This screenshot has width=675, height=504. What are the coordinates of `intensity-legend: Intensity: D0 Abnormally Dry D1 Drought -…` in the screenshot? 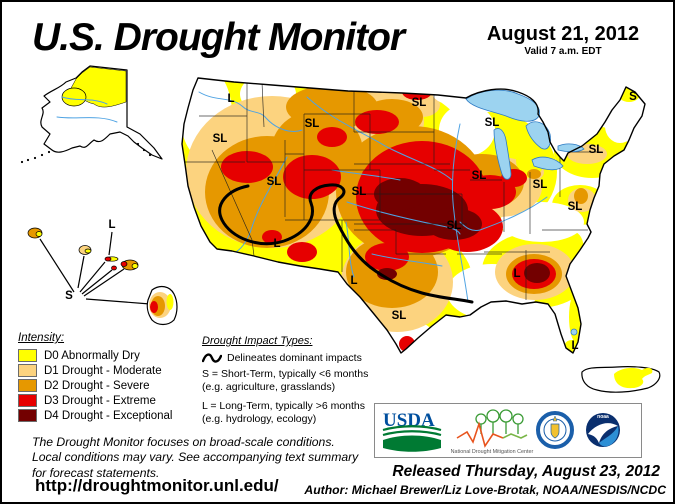 It's located at (95, 377).